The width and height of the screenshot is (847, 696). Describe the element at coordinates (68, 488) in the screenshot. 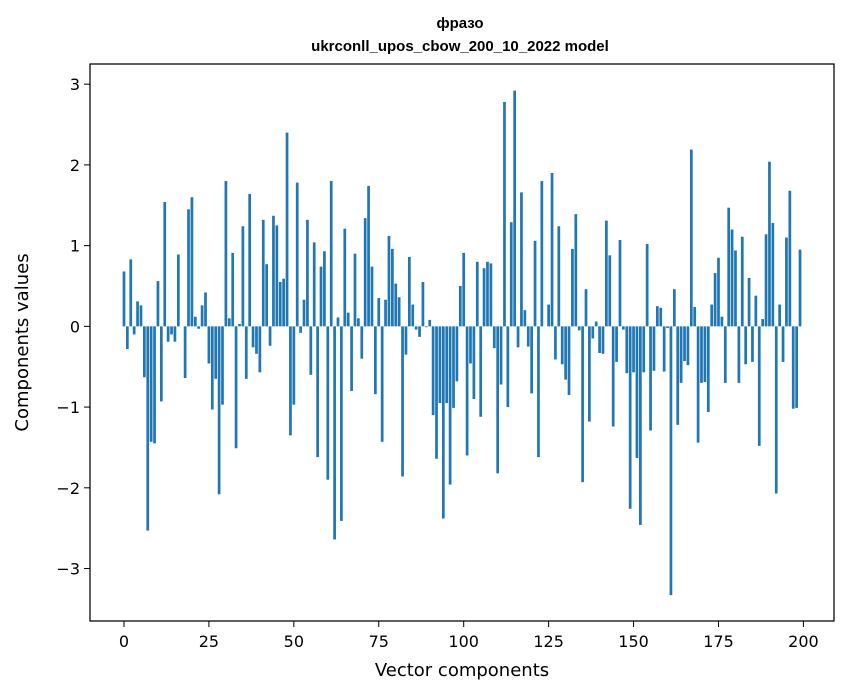

I see `y-tick-label: −2` at that location.